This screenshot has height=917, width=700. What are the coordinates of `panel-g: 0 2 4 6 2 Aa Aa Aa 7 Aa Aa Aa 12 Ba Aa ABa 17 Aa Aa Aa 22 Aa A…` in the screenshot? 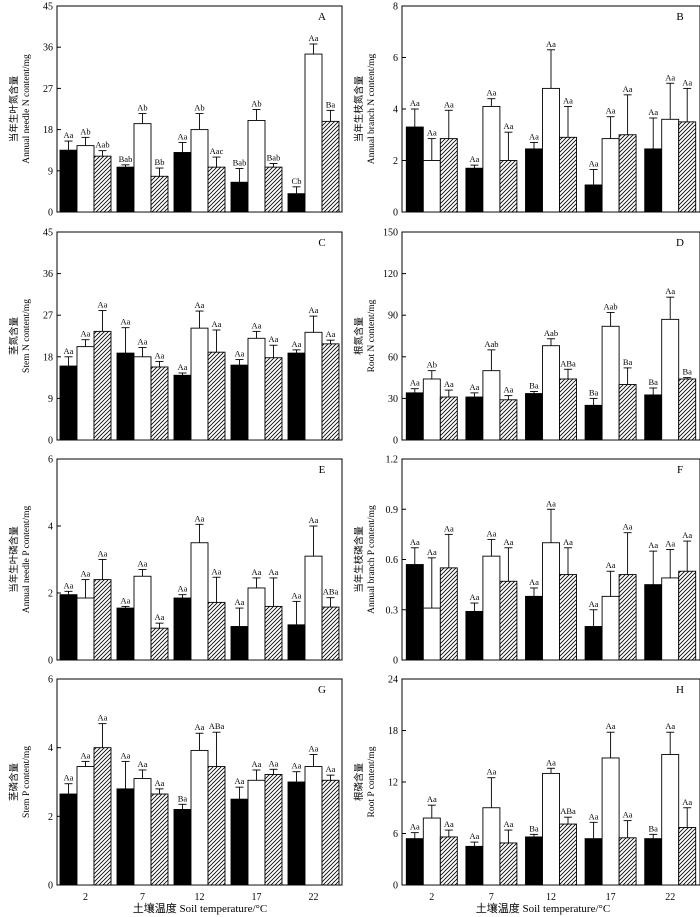 It's located at (175, 789).